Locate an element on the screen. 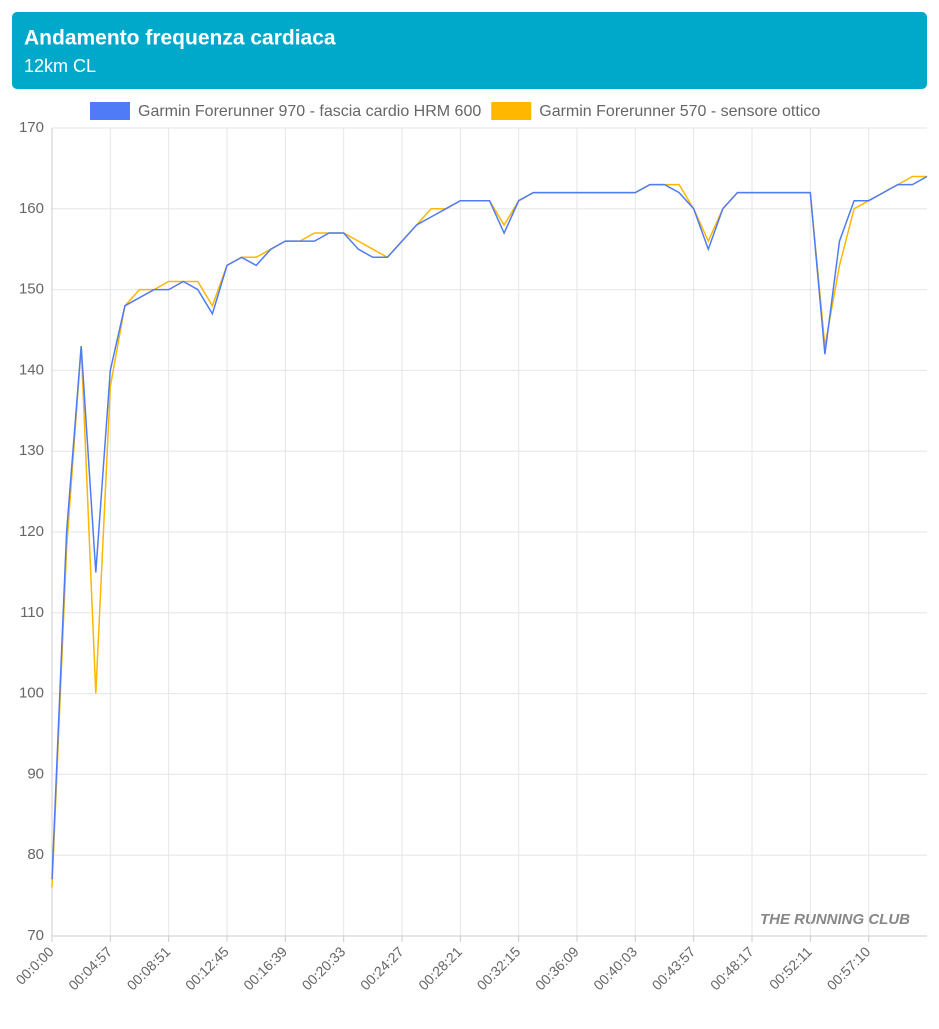 Image resolution: width=939 pixels, height=1029 pixels. x-tick-label: 00:04:57 is located at coordinates (90, 968).